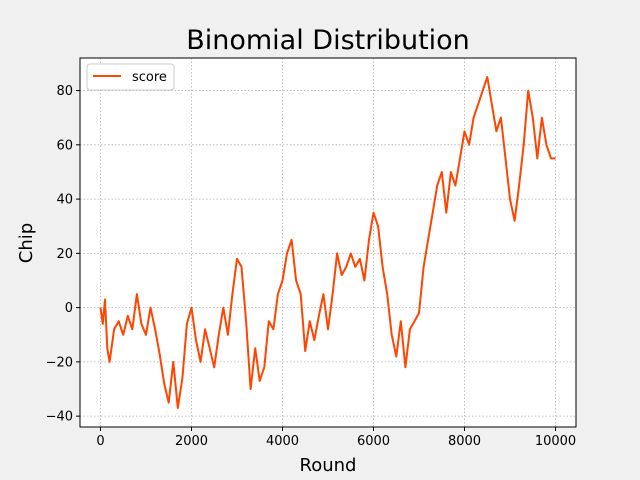 The image size is (640, 480). Describe the element at coordinates (464, 441) in the screenshot. I see `x-tick-label: 8000` at that location.